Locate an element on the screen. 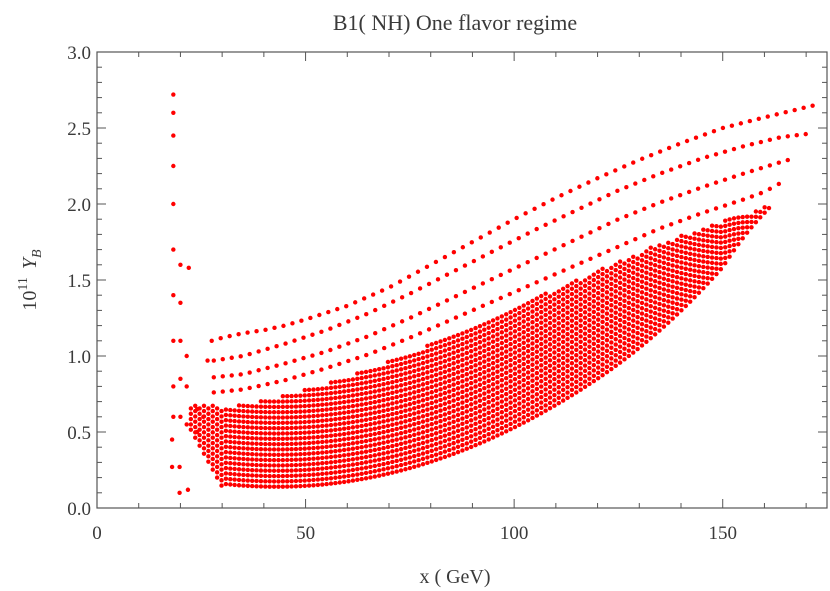 The width and height of the screenshot is (830, 591). y-axis-label-subscript: B is located at coordinates (37, 253).